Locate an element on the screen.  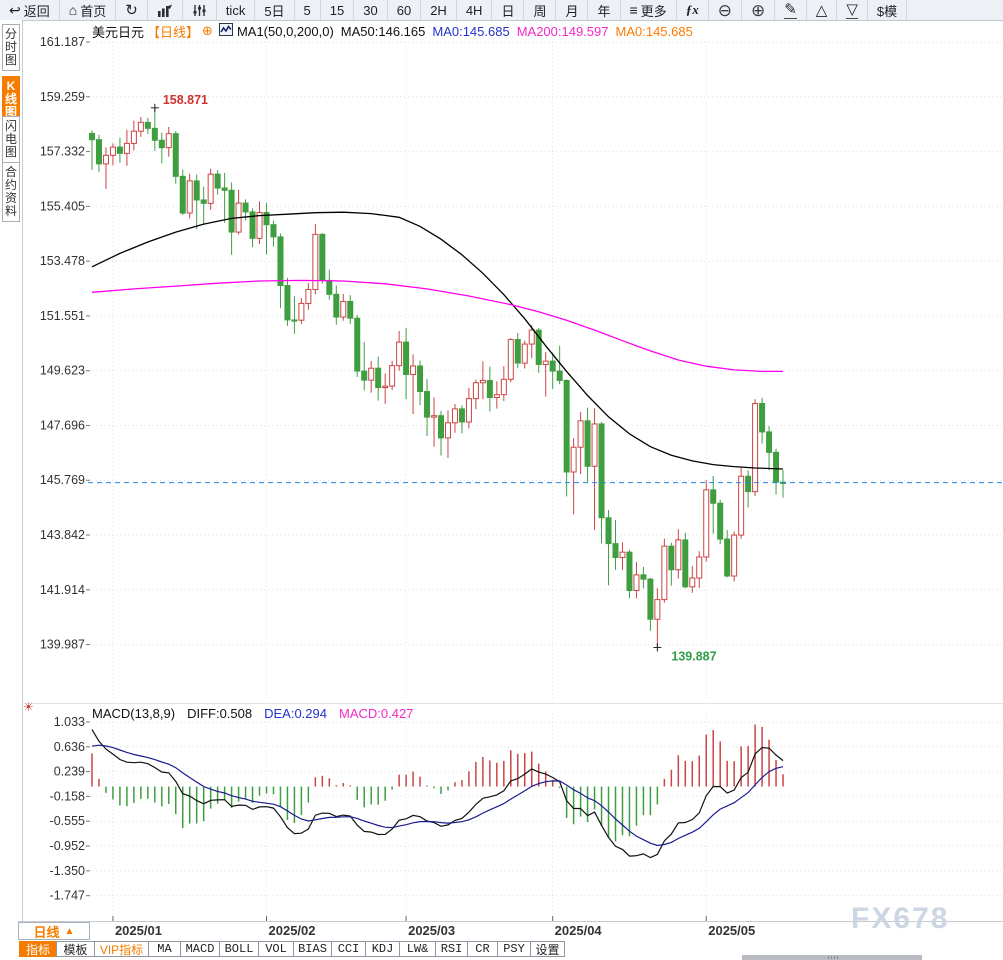
toolbar-more-button: ≡ 更多 is located at coordinates (649, 10).